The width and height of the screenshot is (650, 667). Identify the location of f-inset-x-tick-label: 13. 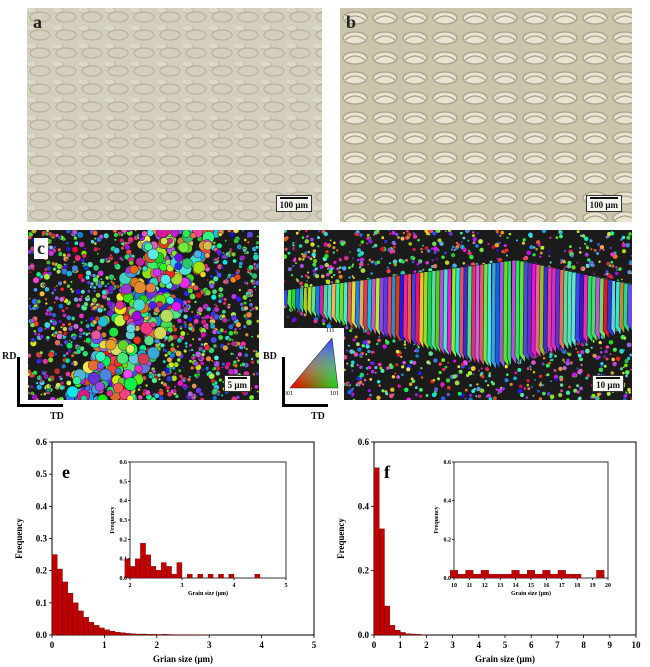
(500, 586).